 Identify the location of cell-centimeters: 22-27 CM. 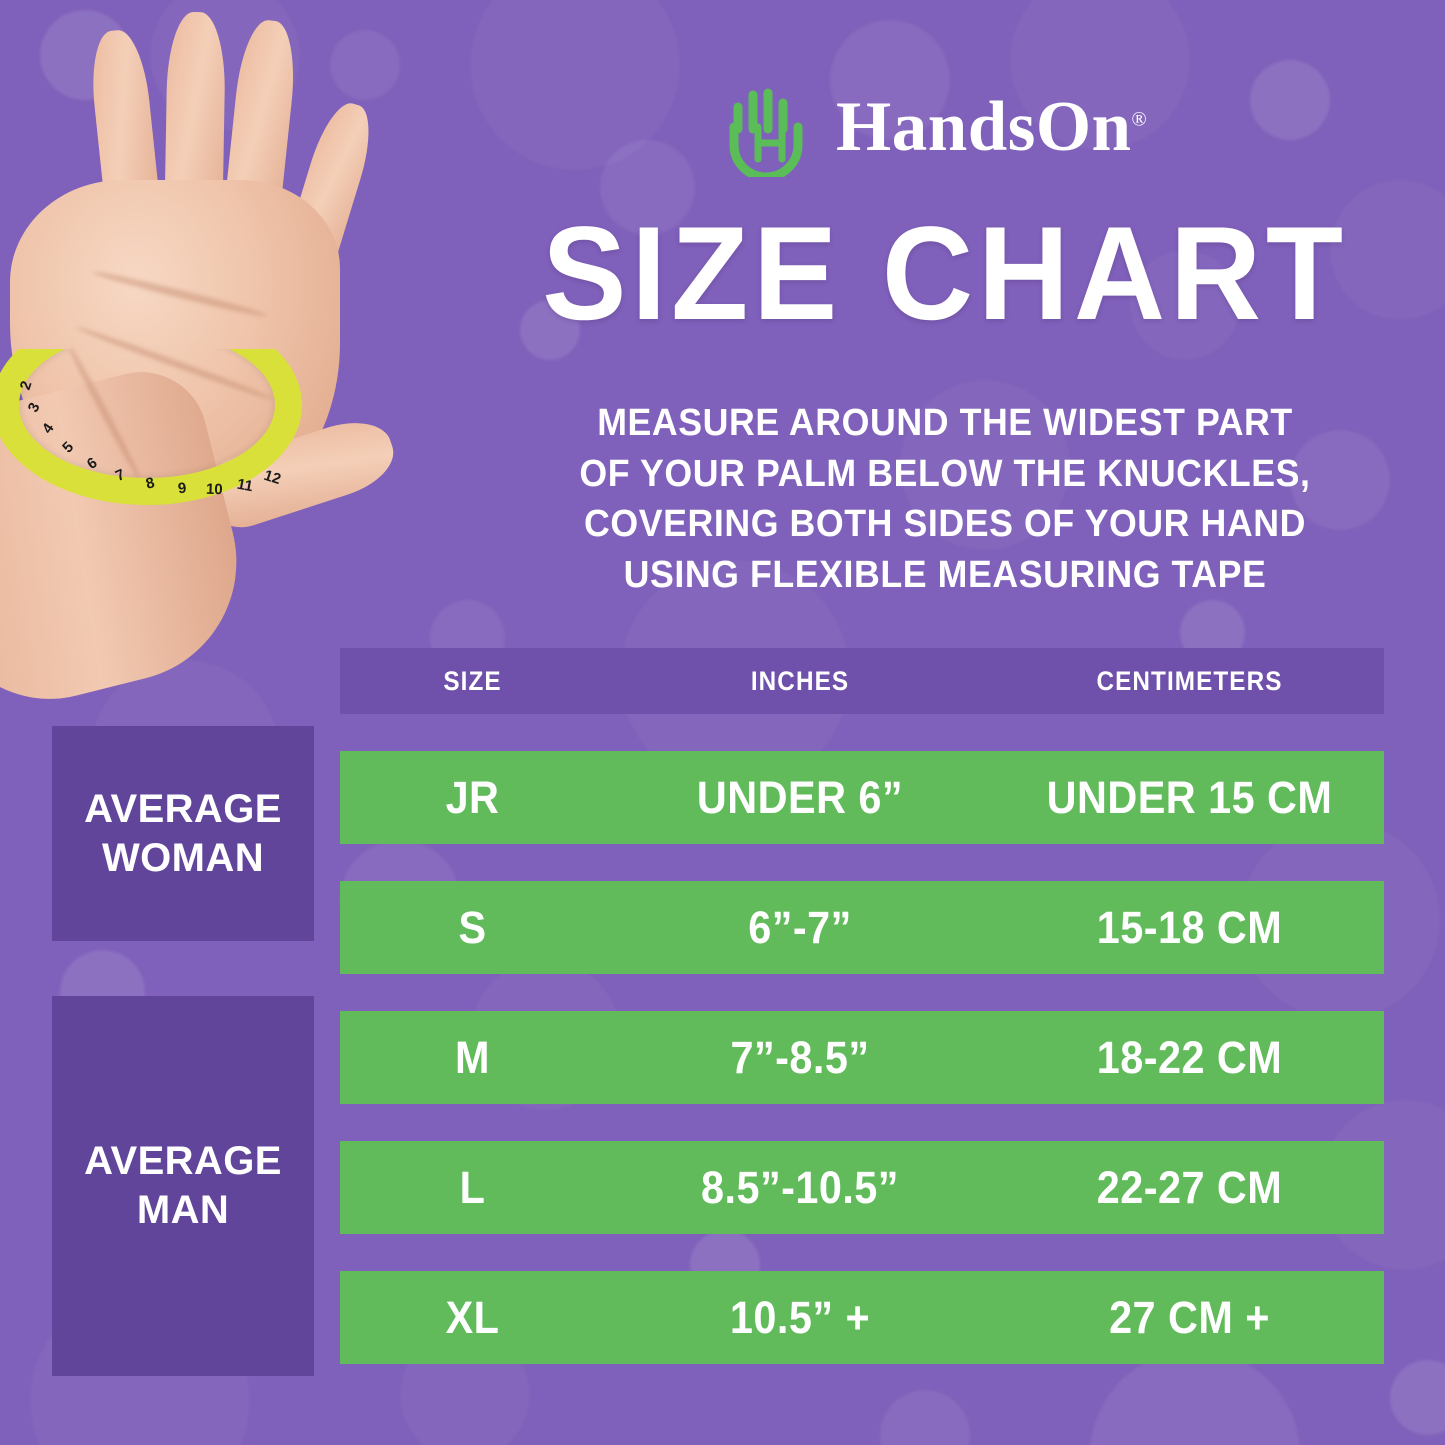
(1189, 1187).